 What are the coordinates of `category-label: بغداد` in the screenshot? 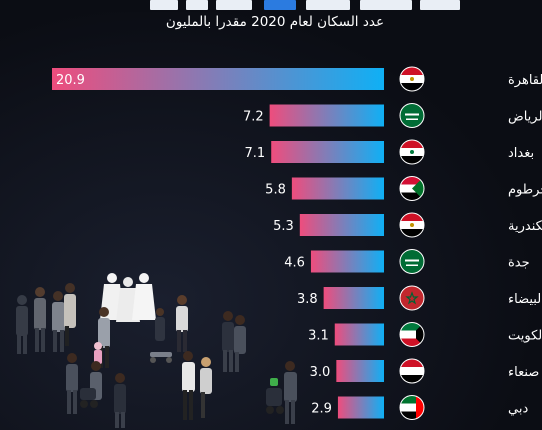 It's located at (521, 153).